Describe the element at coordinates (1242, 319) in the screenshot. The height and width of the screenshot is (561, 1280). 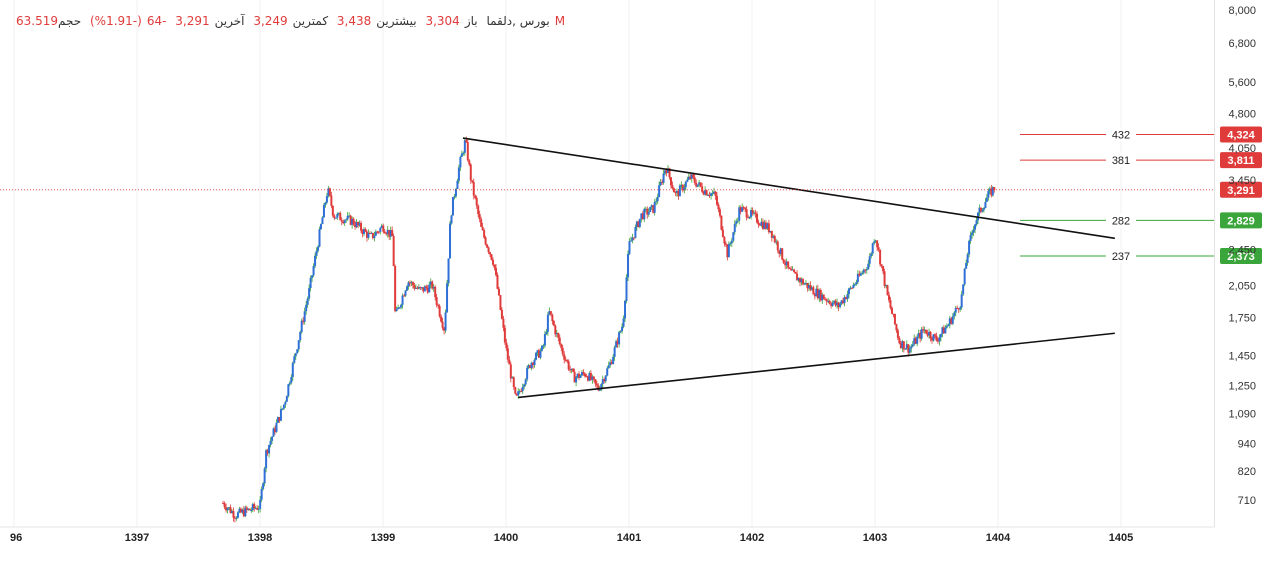
I see `y-tick-label: 1,750` at that location.